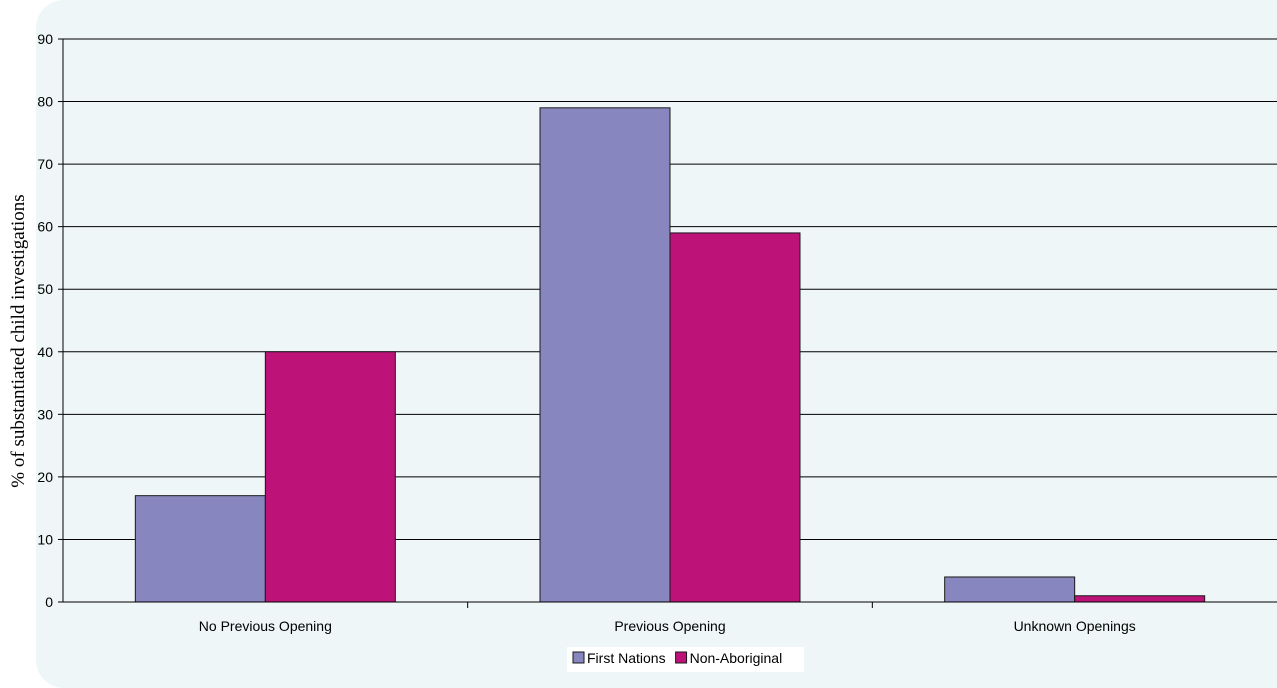 This screenshot has height=688, width=1277. What do you see at coordinates (45, 352) in the screenshot?
I see `y-tick-label: 40` at bounding box center [45, 352].